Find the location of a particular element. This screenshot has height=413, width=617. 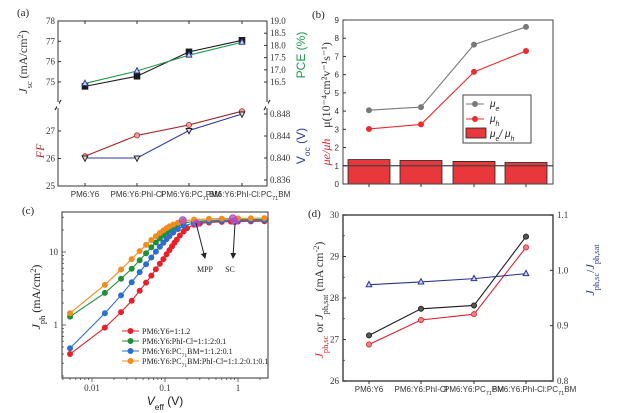

x-tick-label: 1 is located at coordinates (238, 388).